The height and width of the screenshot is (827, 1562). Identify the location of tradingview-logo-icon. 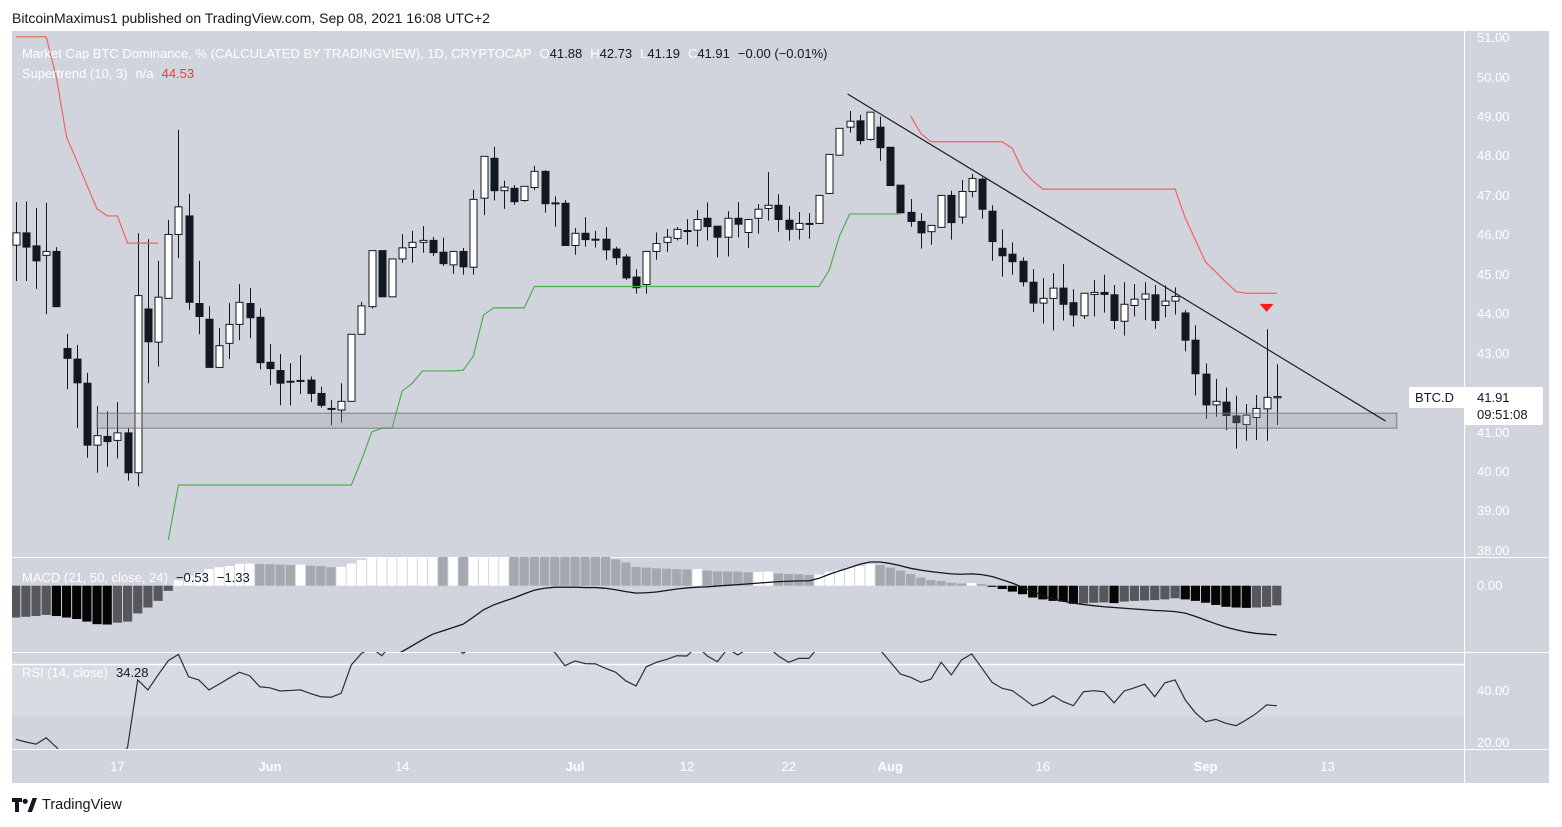
(24, 805).